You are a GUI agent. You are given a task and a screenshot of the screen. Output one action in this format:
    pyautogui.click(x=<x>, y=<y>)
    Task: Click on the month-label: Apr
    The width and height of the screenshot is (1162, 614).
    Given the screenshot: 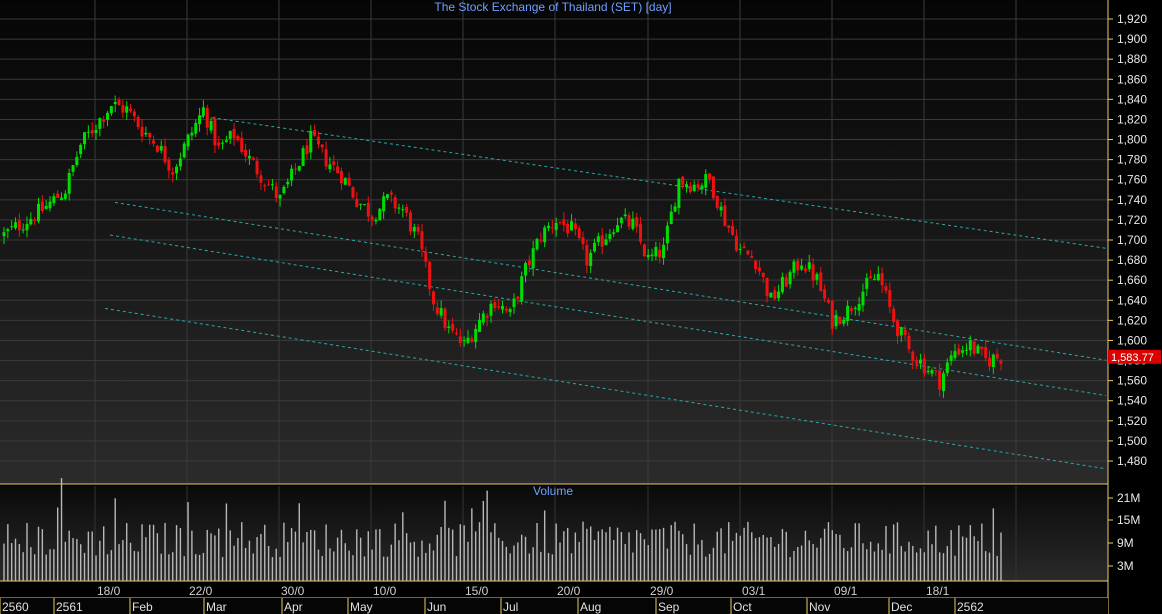 What is the action you would take?
    pyautogui.click(x=293, y=607)
    